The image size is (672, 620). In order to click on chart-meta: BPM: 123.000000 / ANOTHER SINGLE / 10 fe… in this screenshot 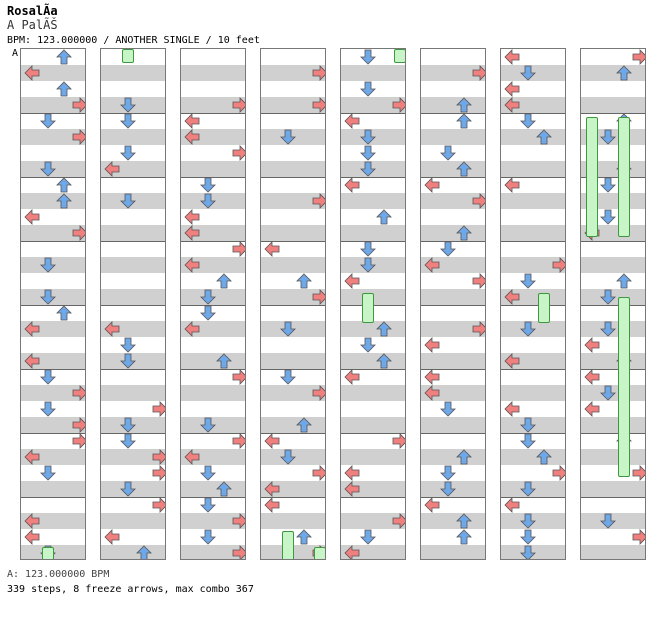, I will do `click(133, 40)`.